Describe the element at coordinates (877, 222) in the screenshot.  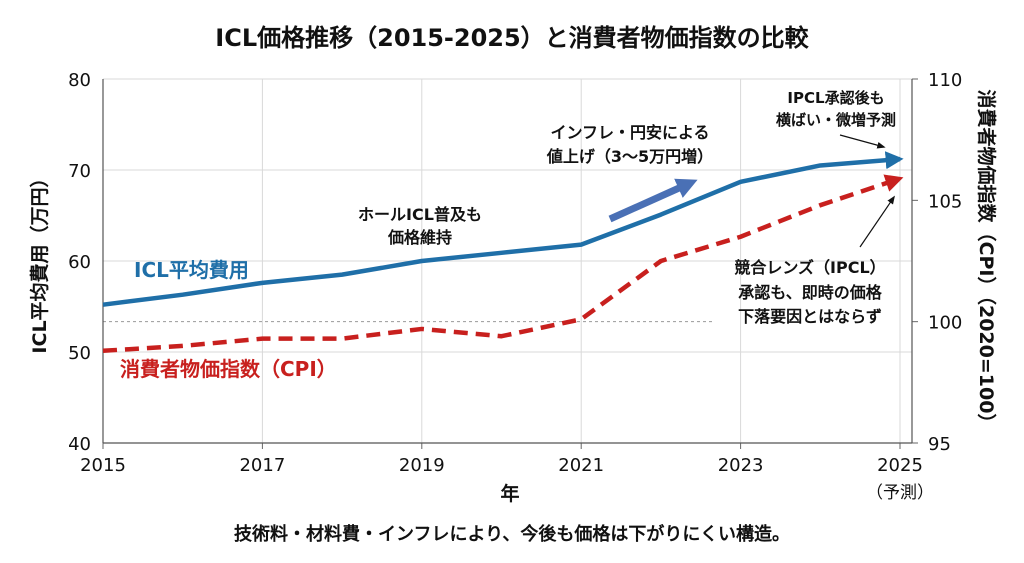
I see `competitor-pointer-arrow` at that location.